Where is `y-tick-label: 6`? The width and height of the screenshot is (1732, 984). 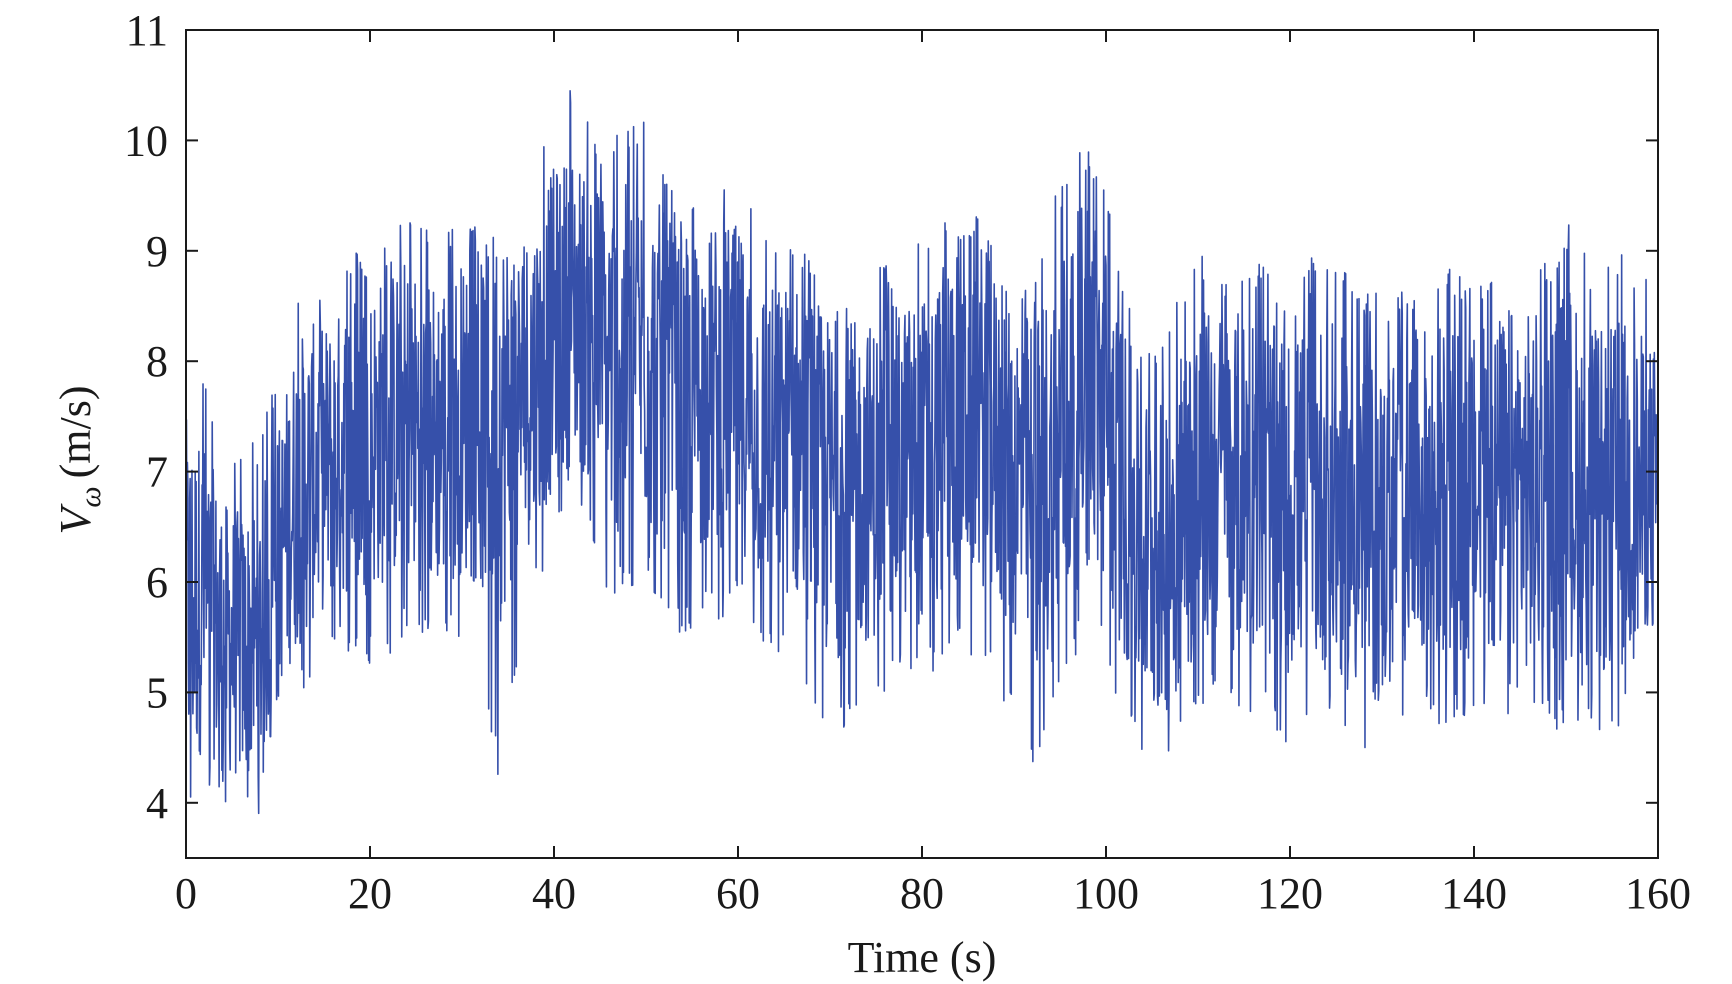 y-tick-label: 6 is located at coordinates (157, 582).